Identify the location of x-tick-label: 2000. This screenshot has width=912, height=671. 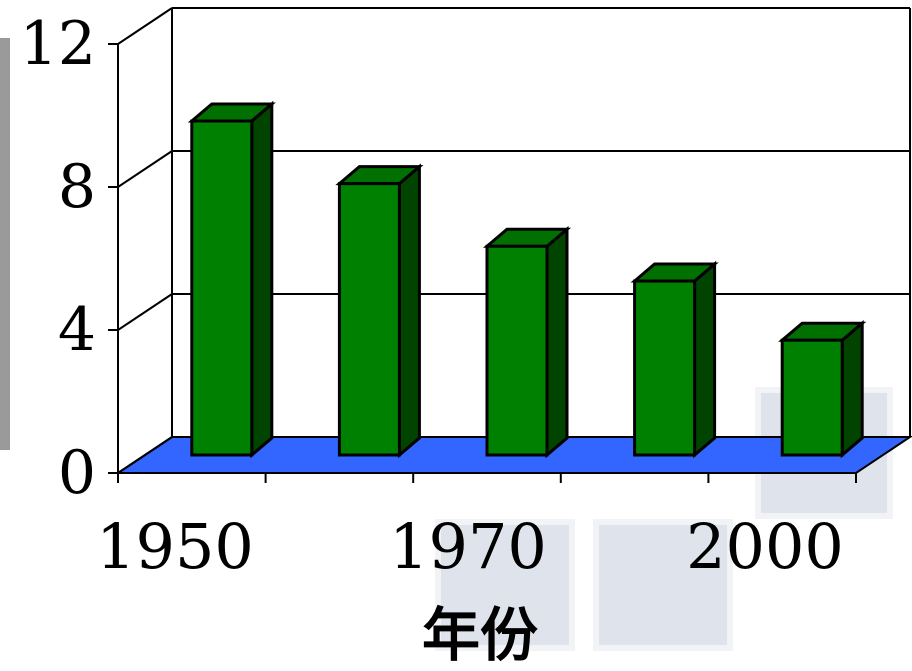
(765, 546).